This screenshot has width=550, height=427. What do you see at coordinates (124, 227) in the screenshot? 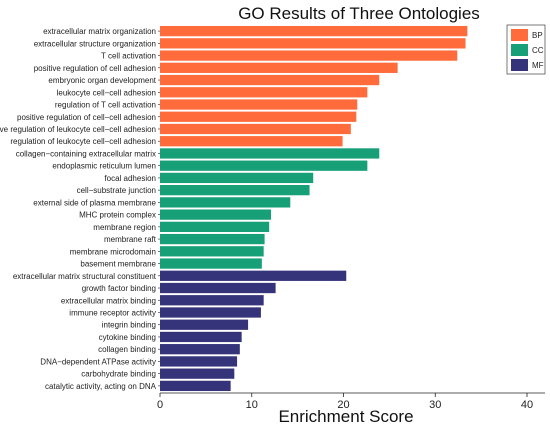
I see `category-label-16: membrane region` at bounding box center [124, 227].